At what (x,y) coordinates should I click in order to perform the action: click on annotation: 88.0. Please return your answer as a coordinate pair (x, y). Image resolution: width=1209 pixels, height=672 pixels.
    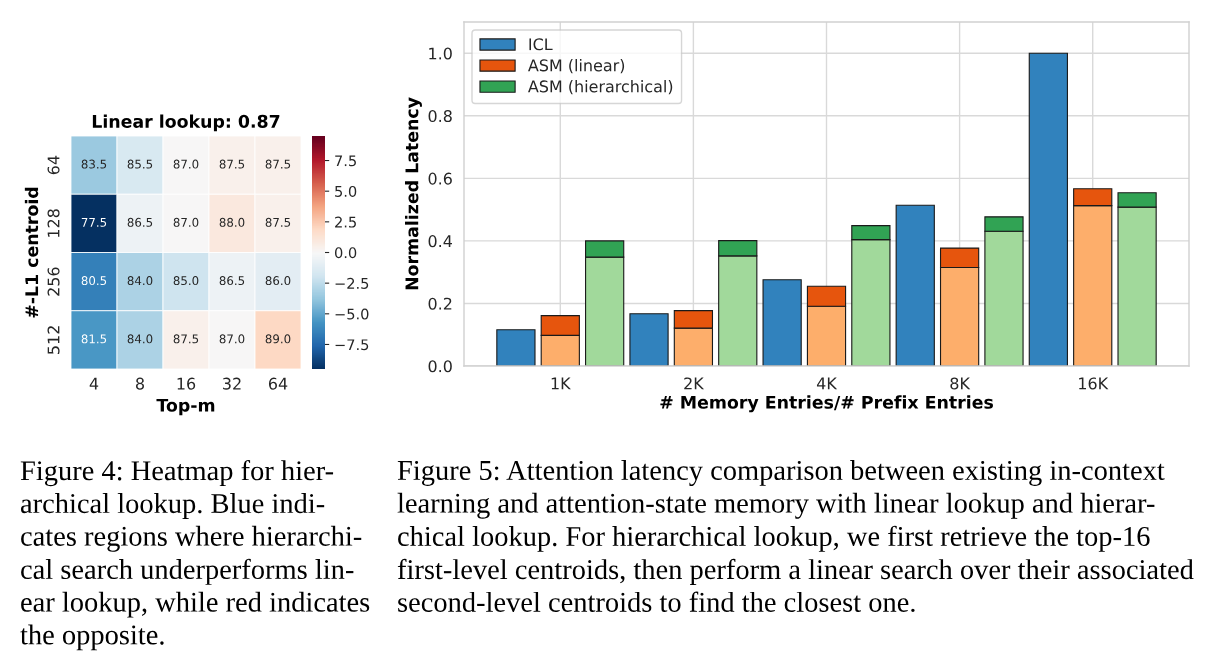
    Looking at the image, I should click on (232, 222).